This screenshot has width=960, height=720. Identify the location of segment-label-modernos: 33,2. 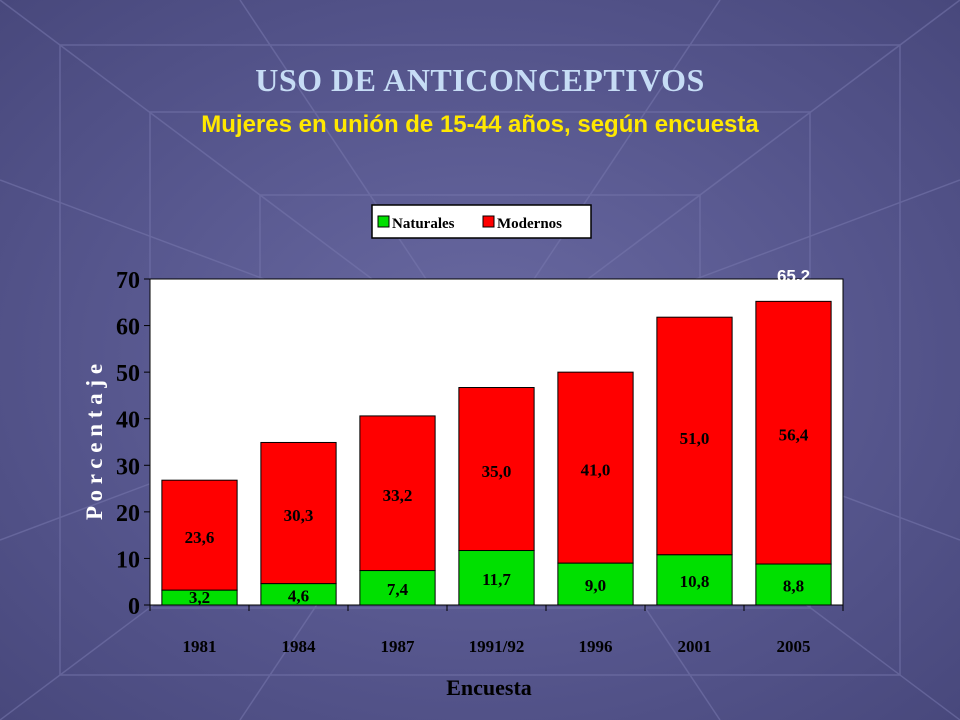
(398, 495).